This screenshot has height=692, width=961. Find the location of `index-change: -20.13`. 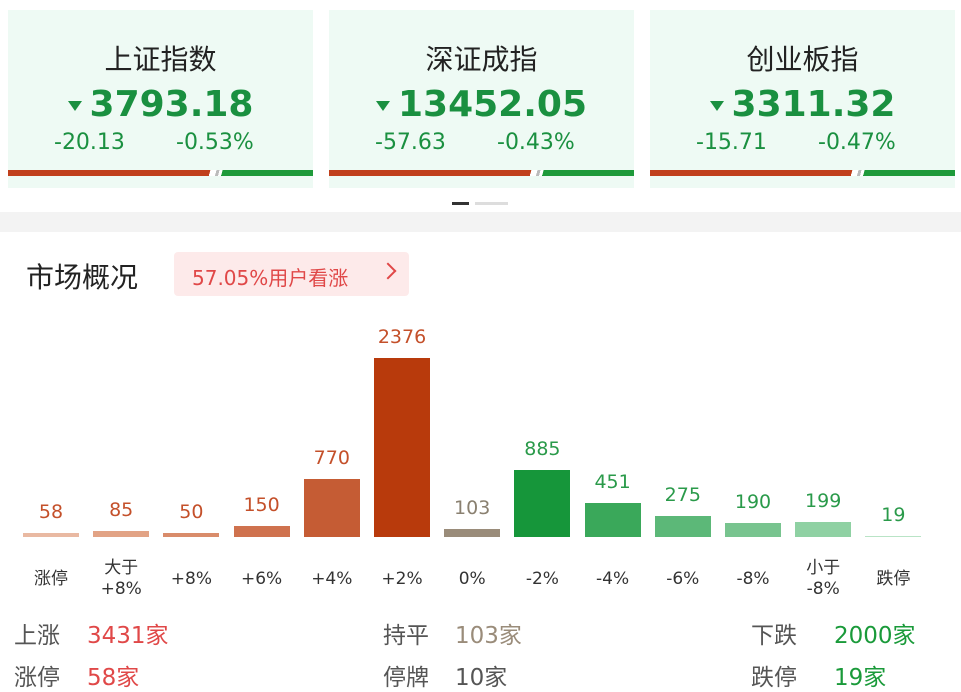

index-change: -20.13 is located at coordinates (89, 142).